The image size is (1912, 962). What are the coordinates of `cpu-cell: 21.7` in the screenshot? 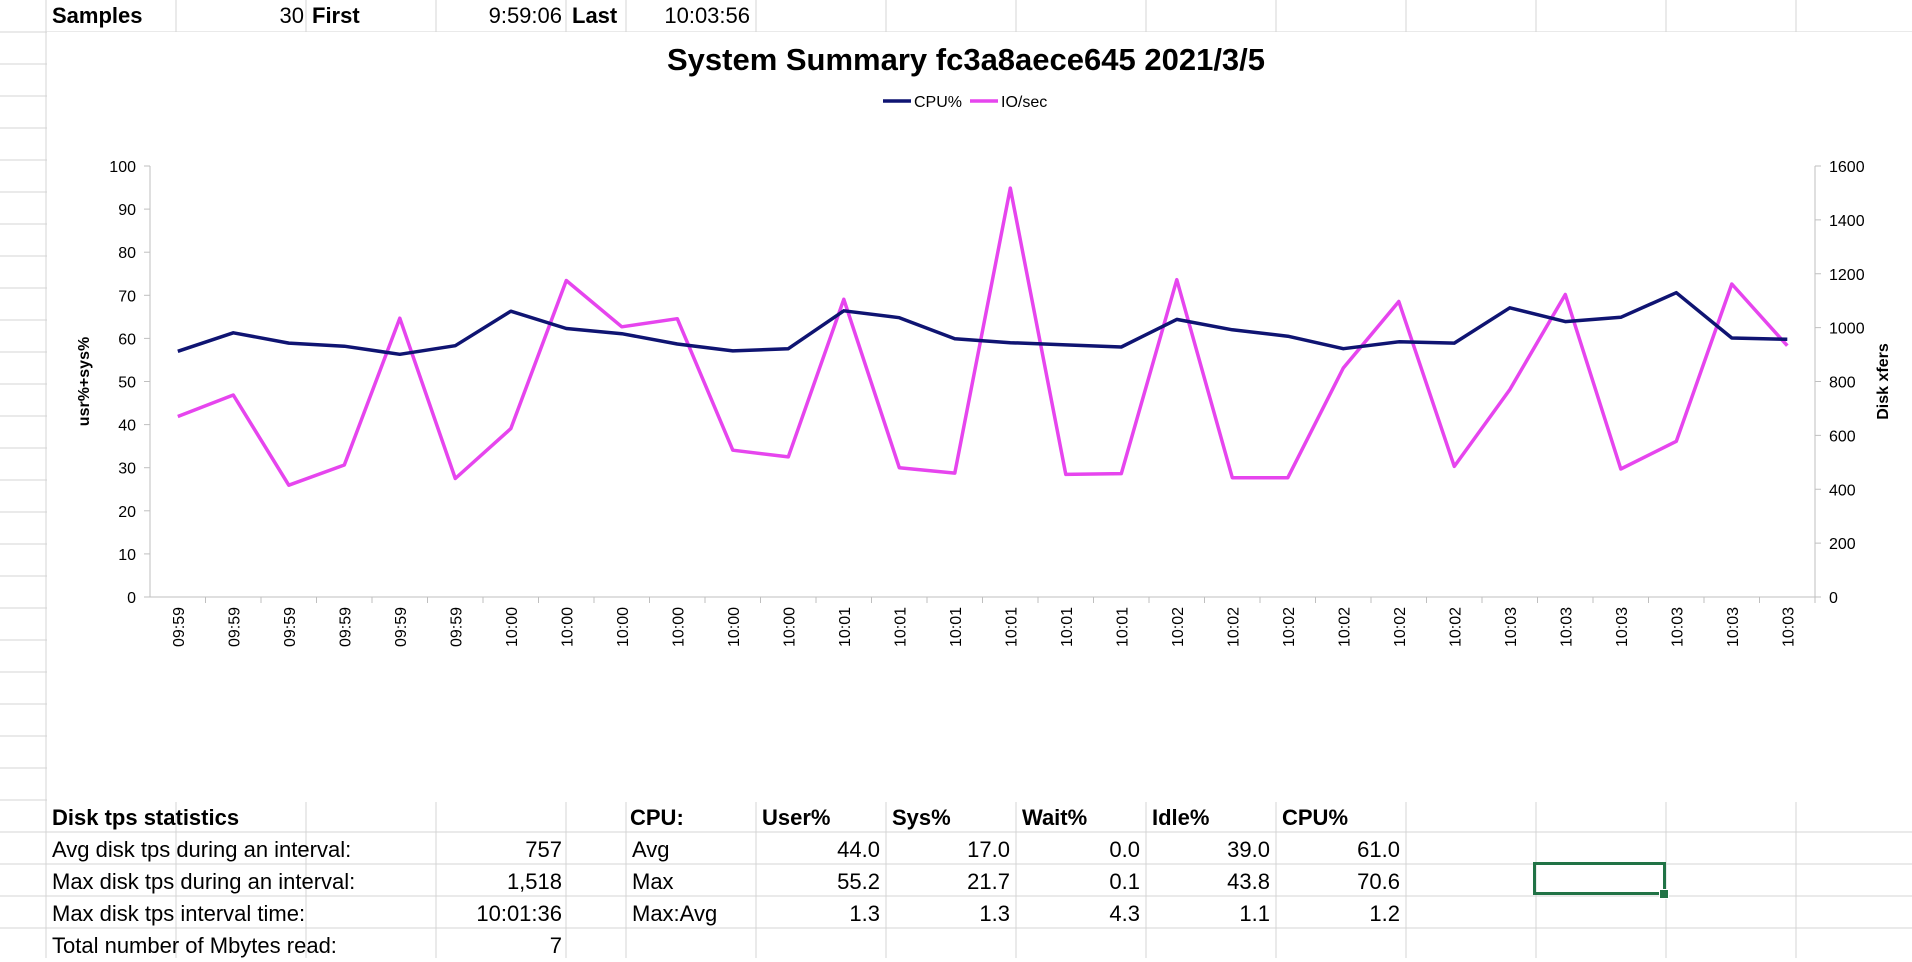 It's located at (988, 881).